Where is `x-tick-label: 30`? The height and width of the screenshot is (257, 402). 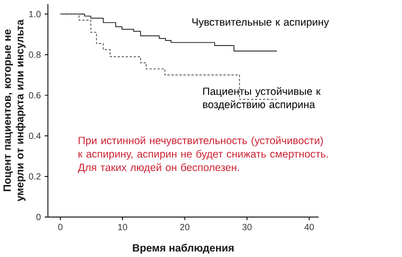
x-tick-label: 30 is located at coordinates (247, 227).